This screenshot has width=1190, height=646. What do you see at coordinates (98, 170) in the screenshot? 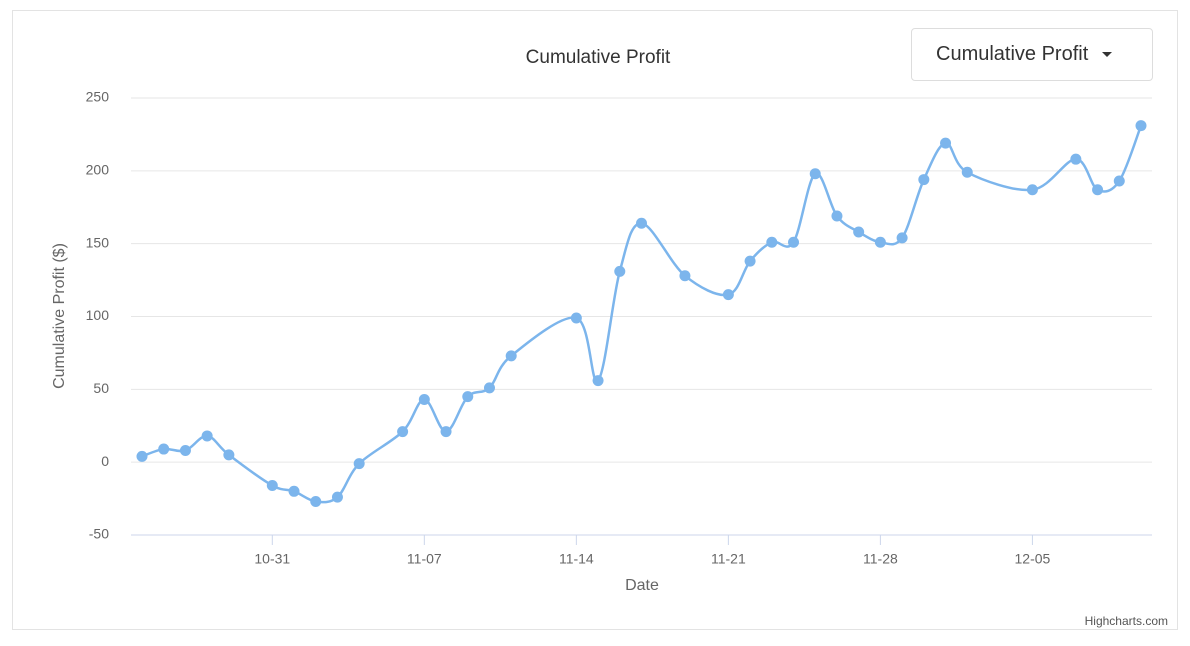
I see `y-tick-label: 200` at bounding box center [98, 170].